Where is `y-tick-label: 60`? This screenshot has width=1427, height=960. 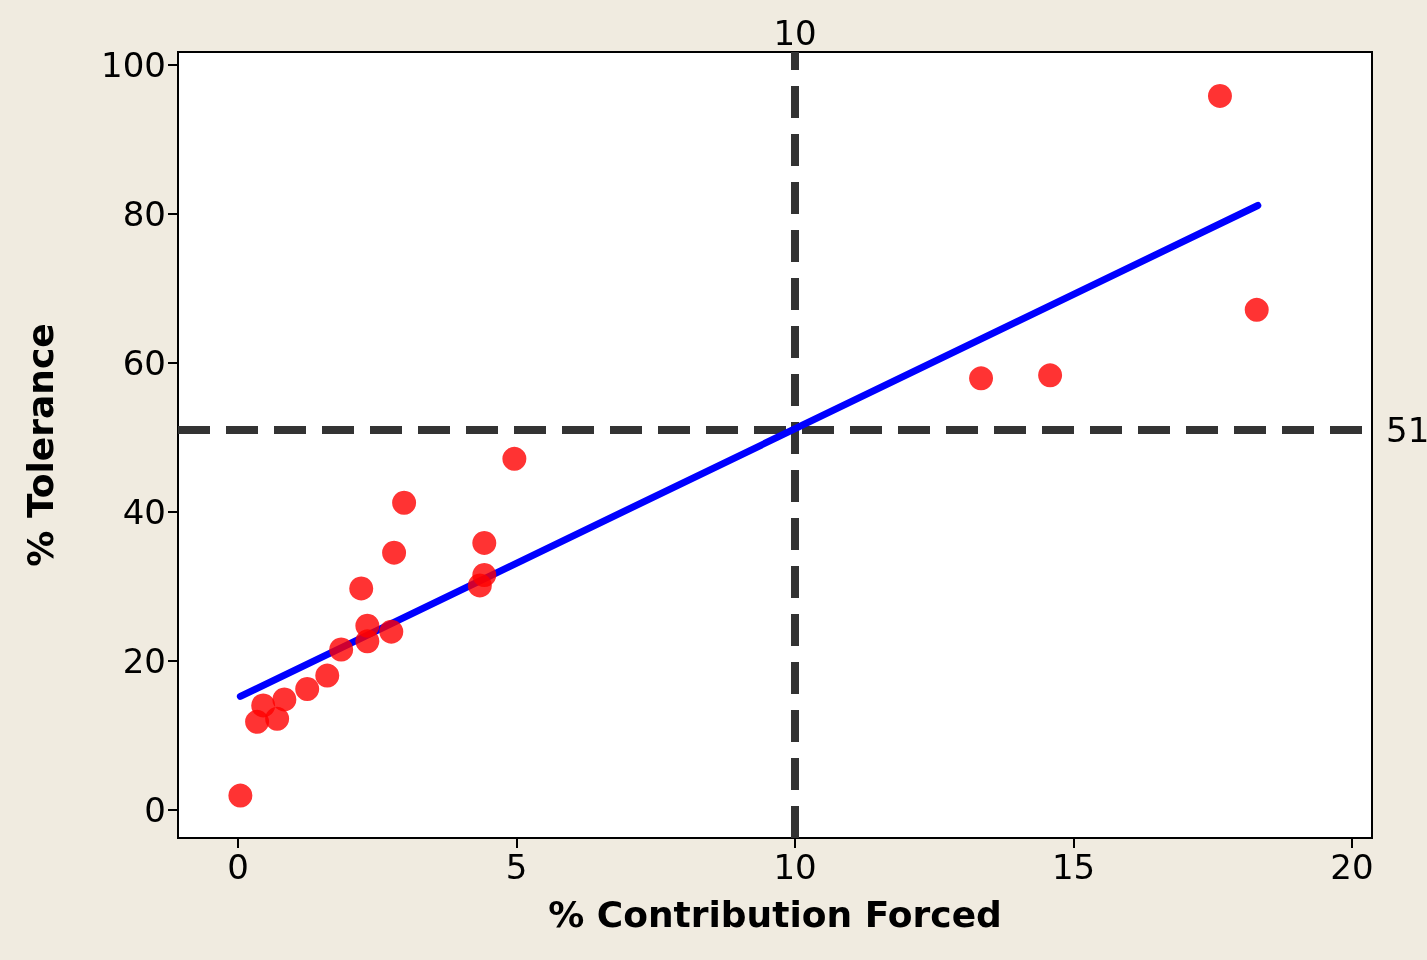 y-tick-label: 60 is located at coordinates (144, 362).